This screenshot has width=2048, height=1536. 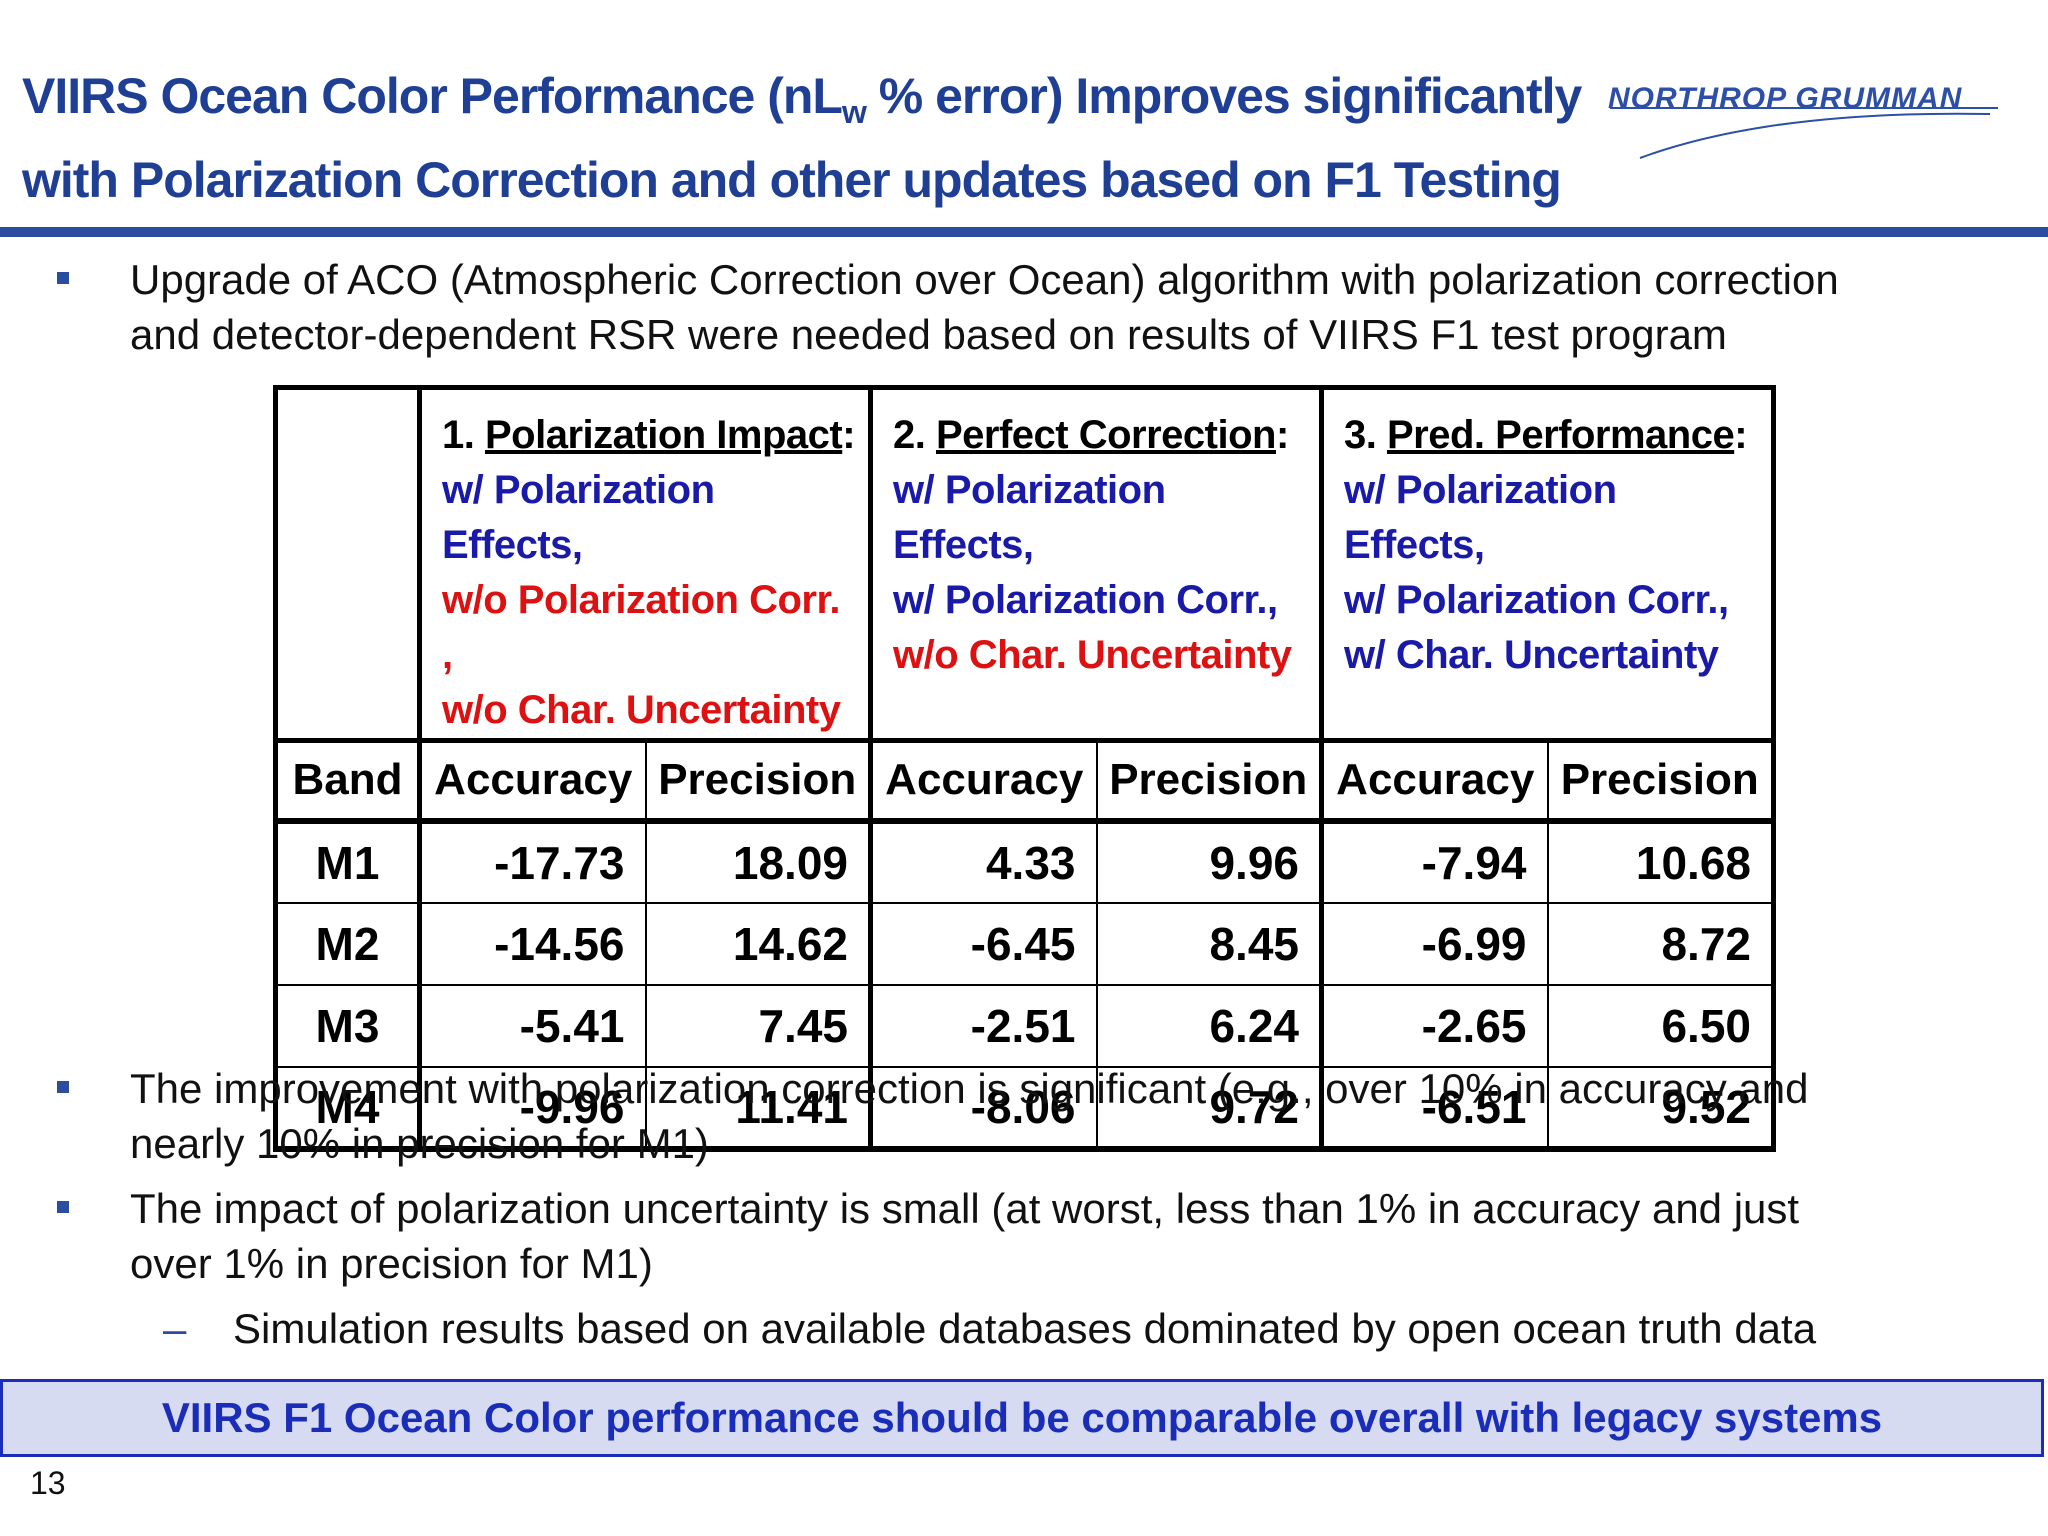 What do you see at coordinates (1434, 943) in the screenshot?
I see `value-cell: -6.99` at bounding box center [1434, 943].